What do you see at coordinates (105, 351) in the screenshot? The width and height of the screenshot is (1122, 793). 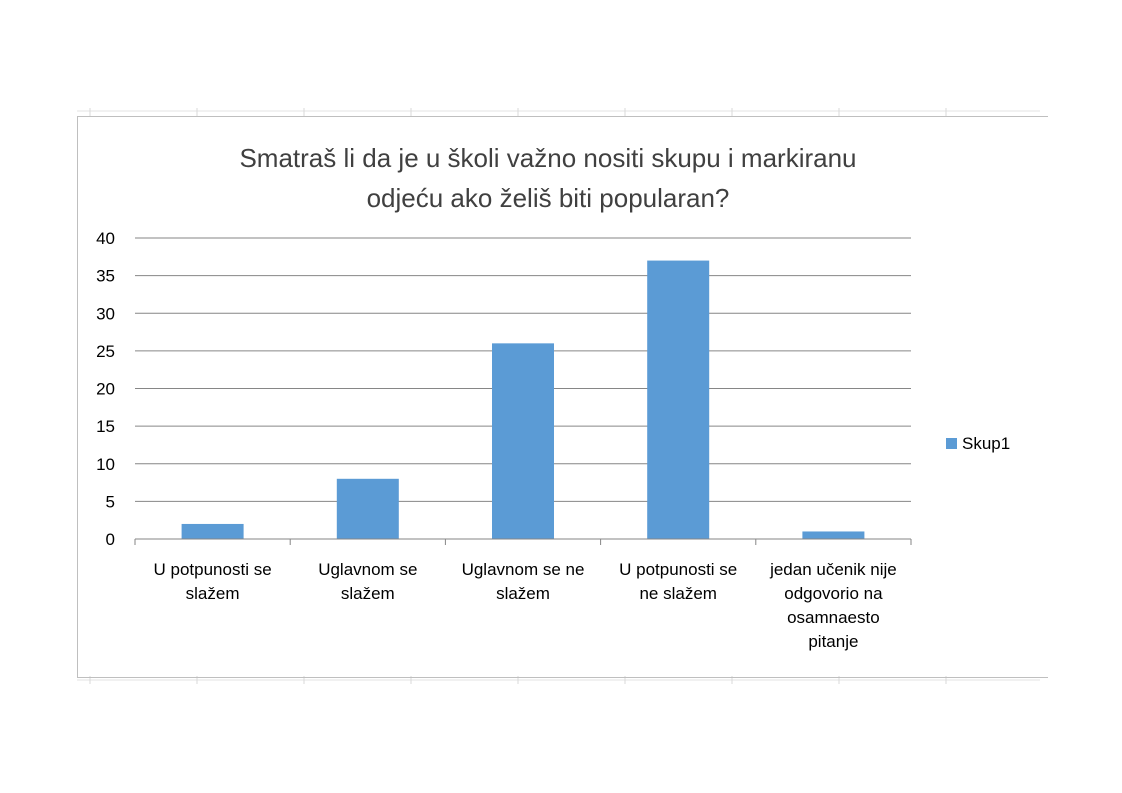 I see `y-tick-label: 25` at bounding box center [105, 351].